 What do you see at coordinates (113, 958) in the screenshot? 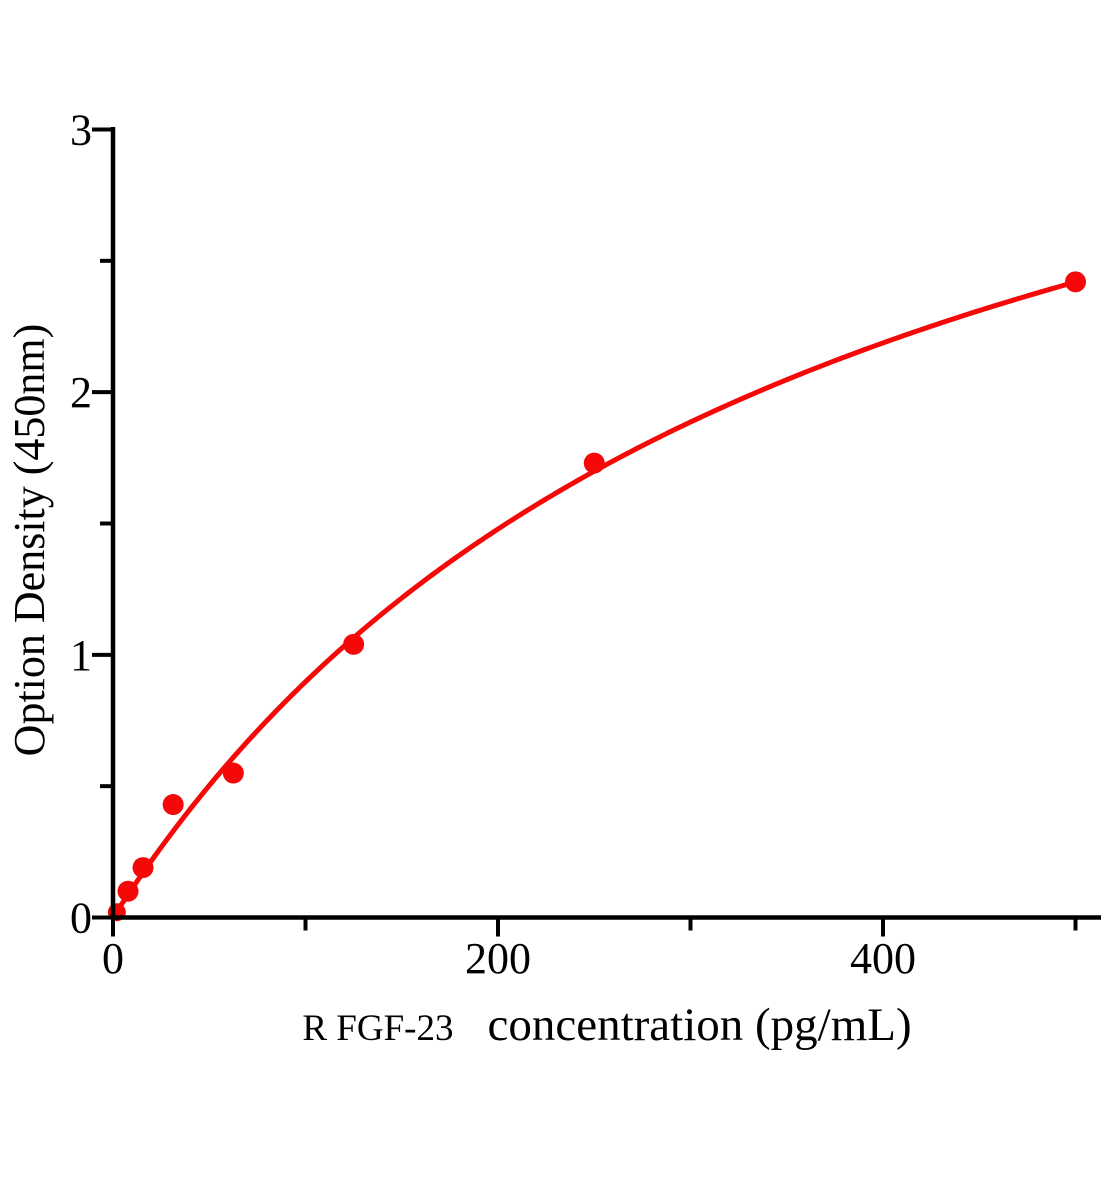
I see `x-tick-label: 0` at bounding box center [113, 958].